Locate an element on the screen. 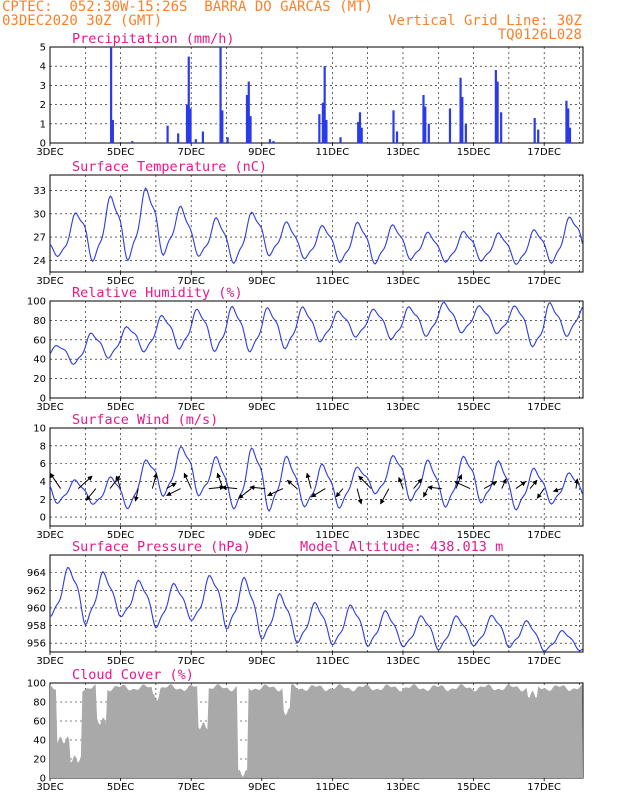 This screenshot has height=800, width=618. rh-xtick: 3DEC is located at coordinates (49, 407).